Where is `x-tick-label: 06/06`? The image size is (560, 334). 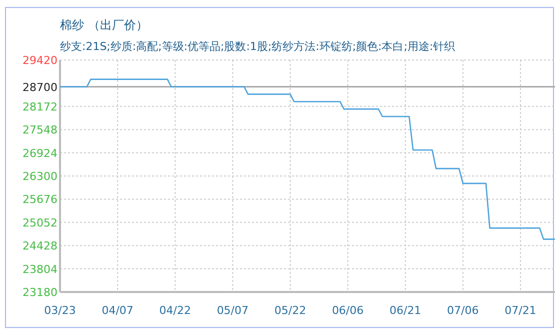 x-tick-label: 06/06 is located at coordinates (348, 310).